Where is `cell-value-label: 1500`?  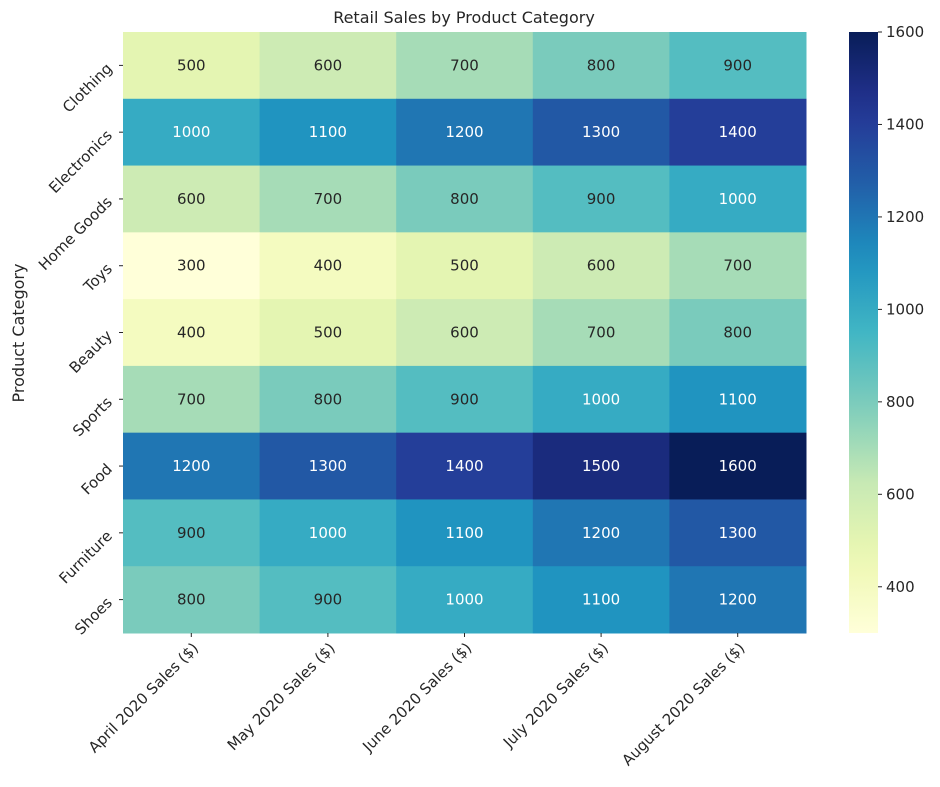 cell-value-label: 1500 is located at coordinates (601, 466).